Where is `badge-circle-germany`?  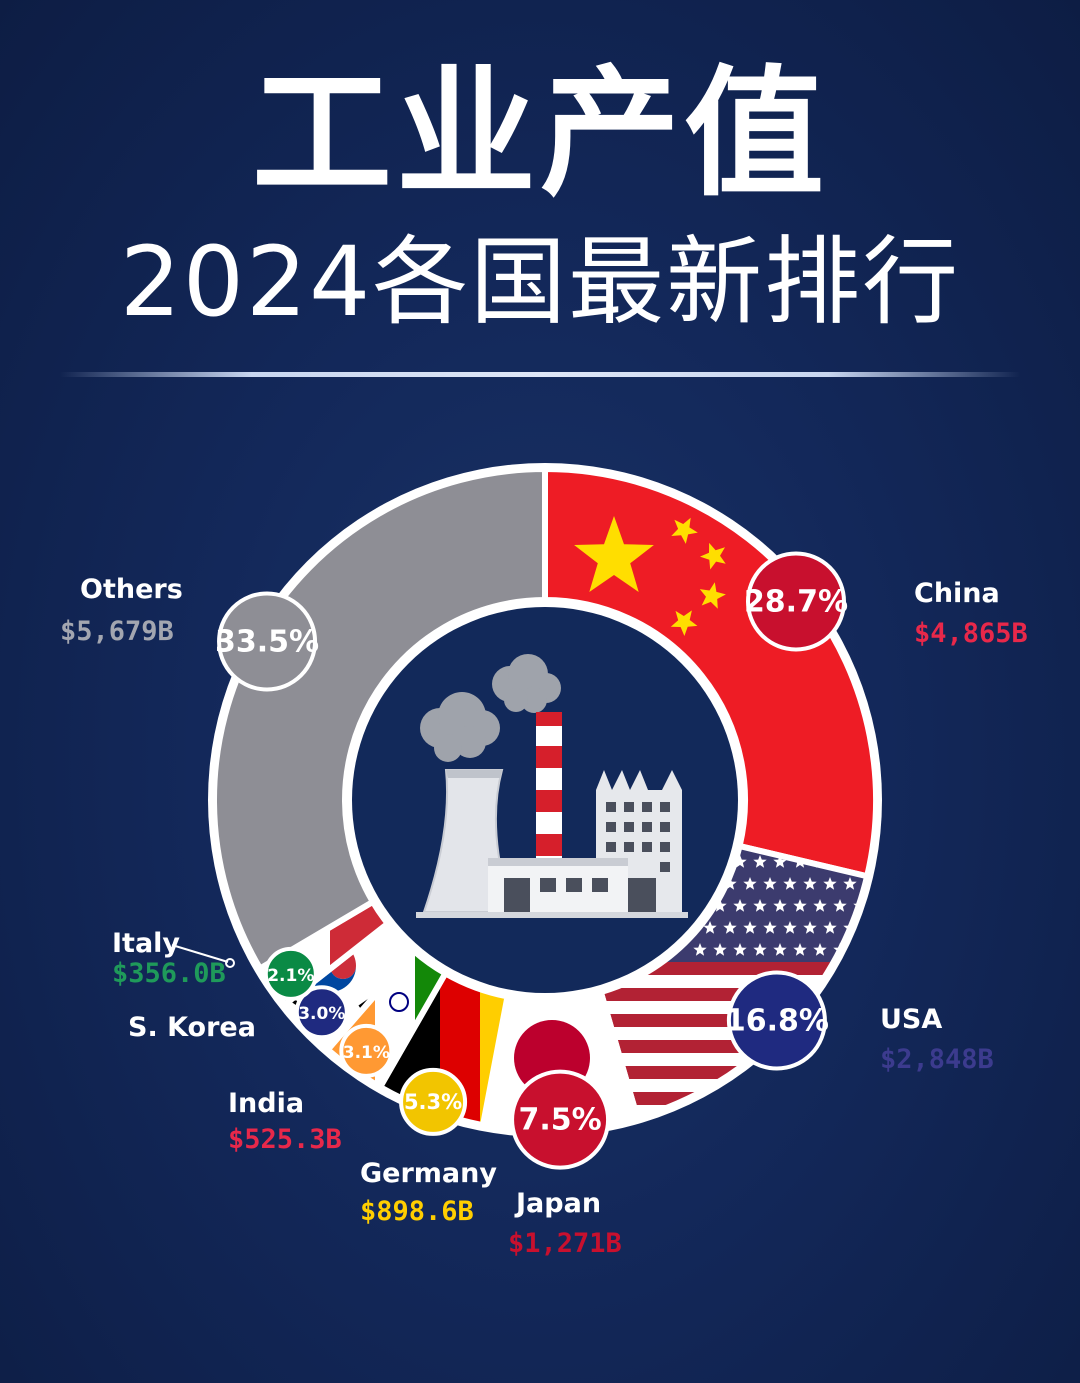
badge-circle-germany is located at coordinates (433, 1101).